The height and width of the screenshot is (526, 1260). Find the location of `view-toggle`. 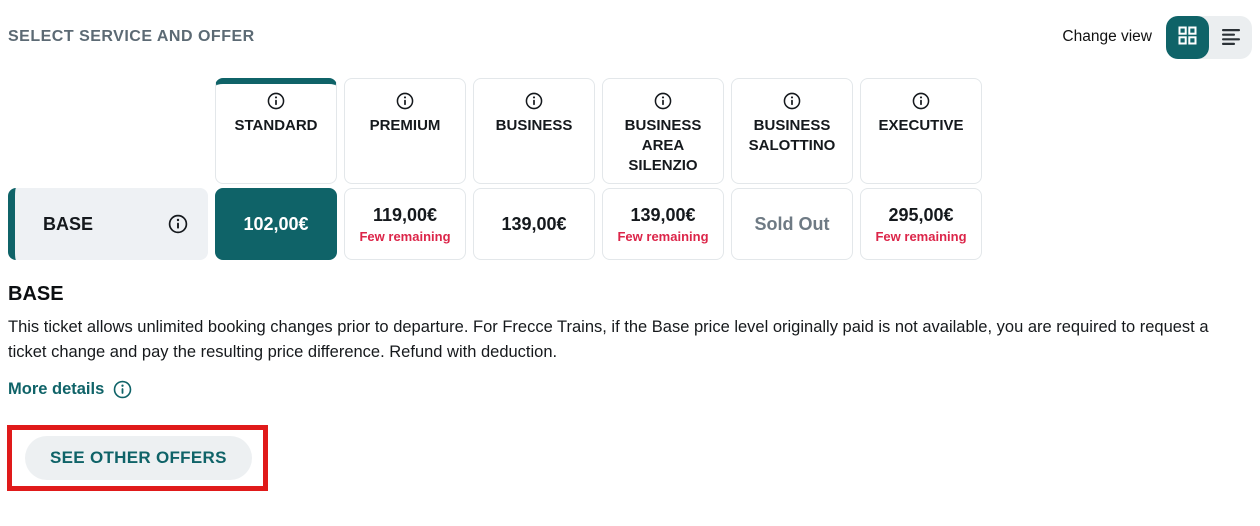

view-toggle is located at coordinates (1209, 37).